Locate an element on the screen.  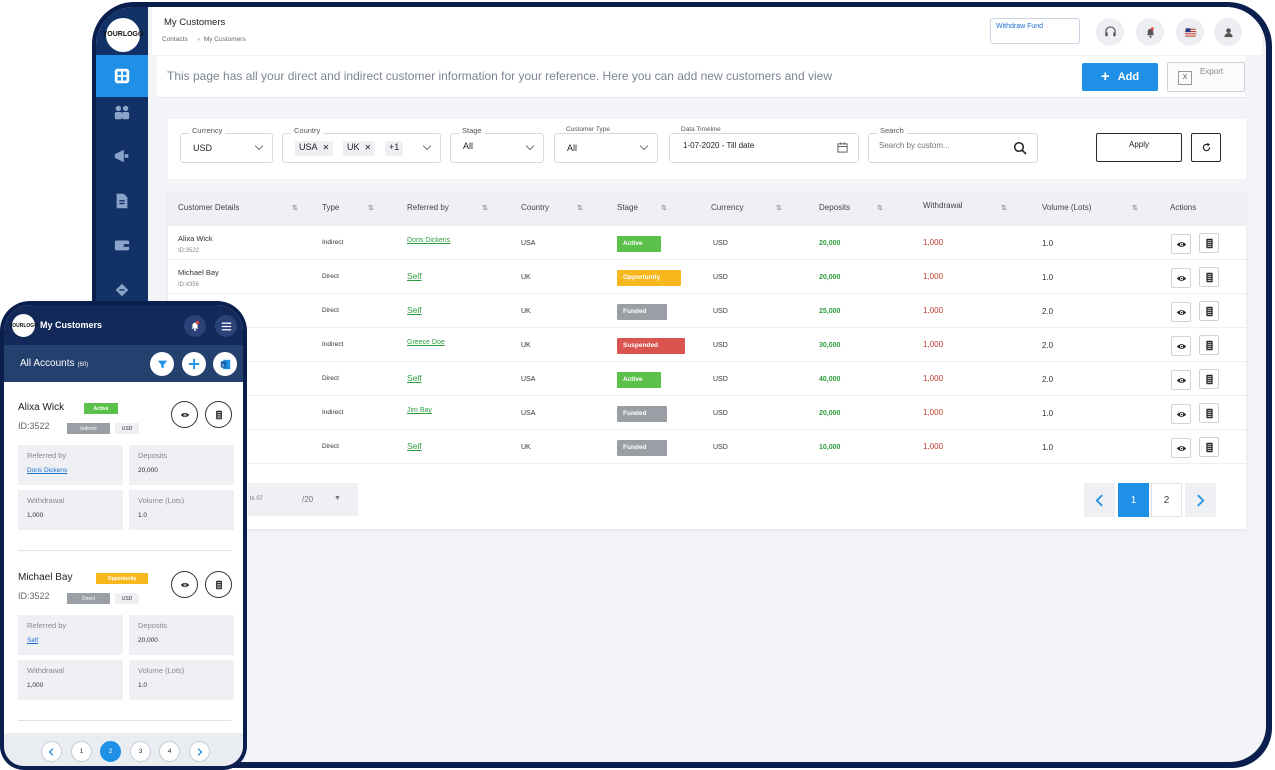
country-tag-uk: UK ✕ is located at coordinates (359, 148).